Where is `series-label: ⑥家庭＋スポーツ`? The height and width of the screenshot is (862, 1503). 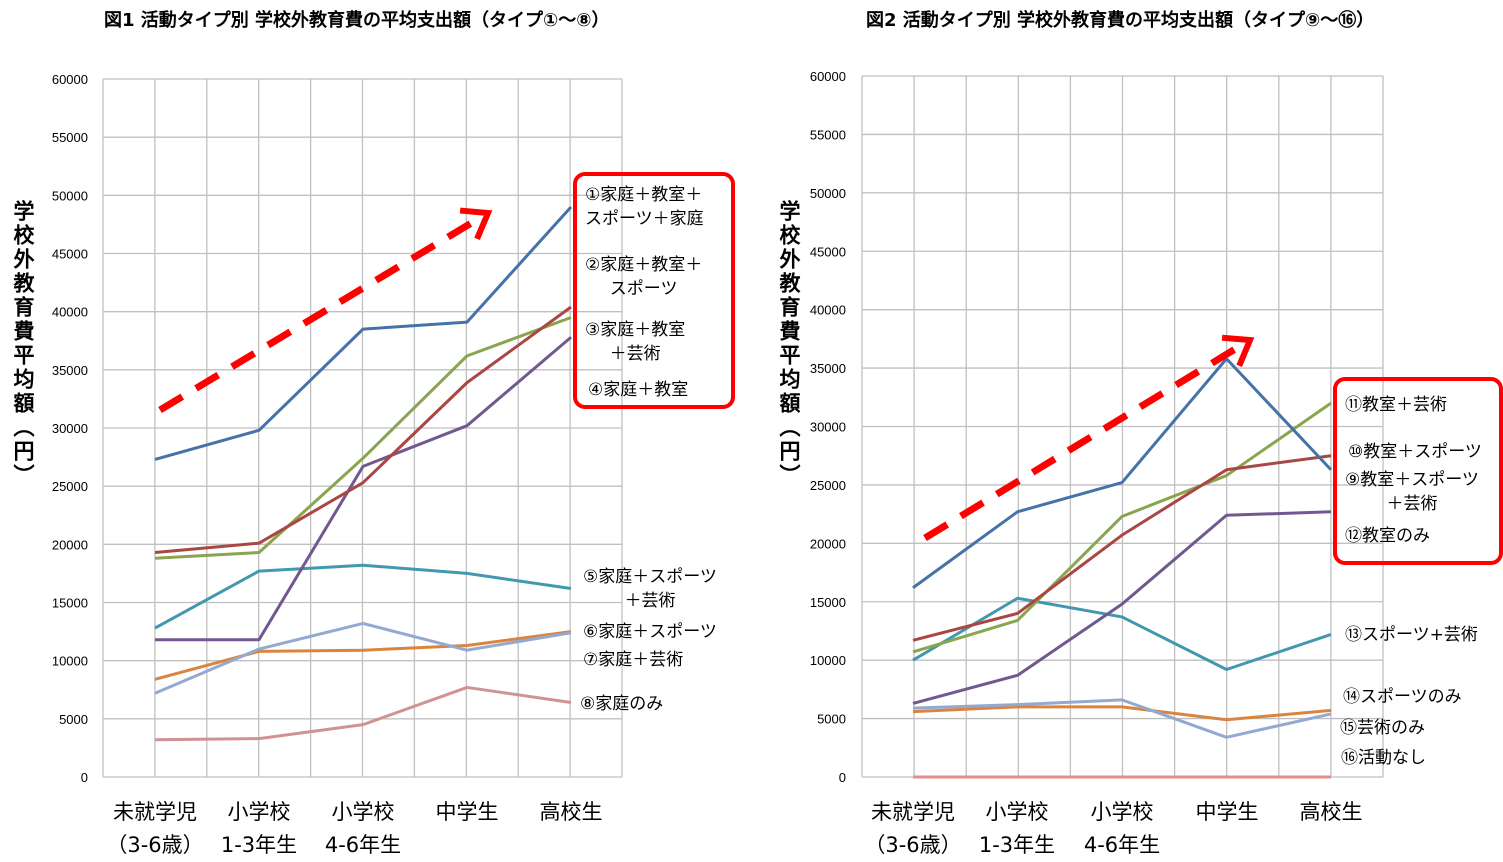 series-label: ⑥家庭＋スポーツ is located at coordinates (650, 632).